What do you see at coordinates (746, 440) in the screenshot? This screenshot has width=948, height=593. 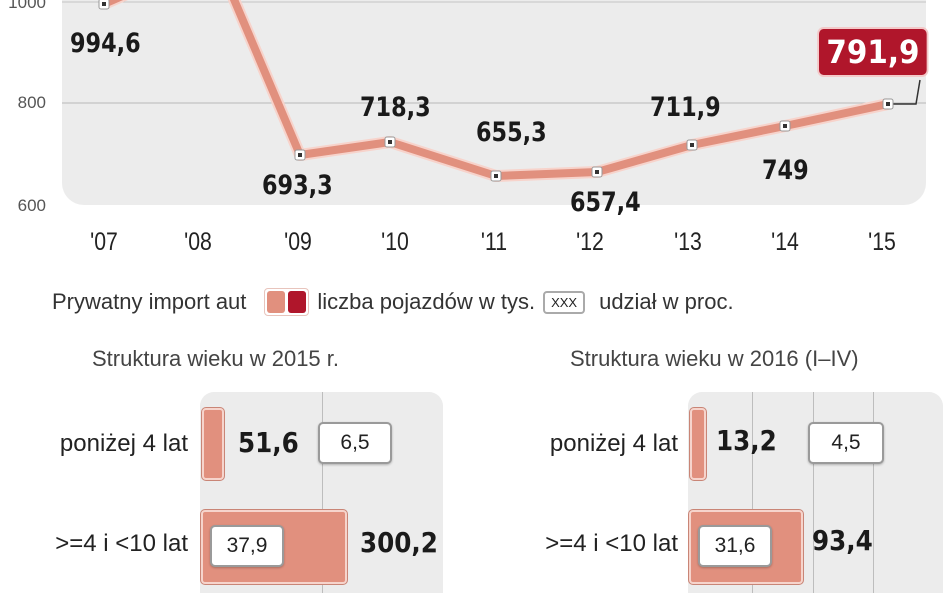 I see `age-2016-count-0: 13,2` at bounding box center [746, 440].